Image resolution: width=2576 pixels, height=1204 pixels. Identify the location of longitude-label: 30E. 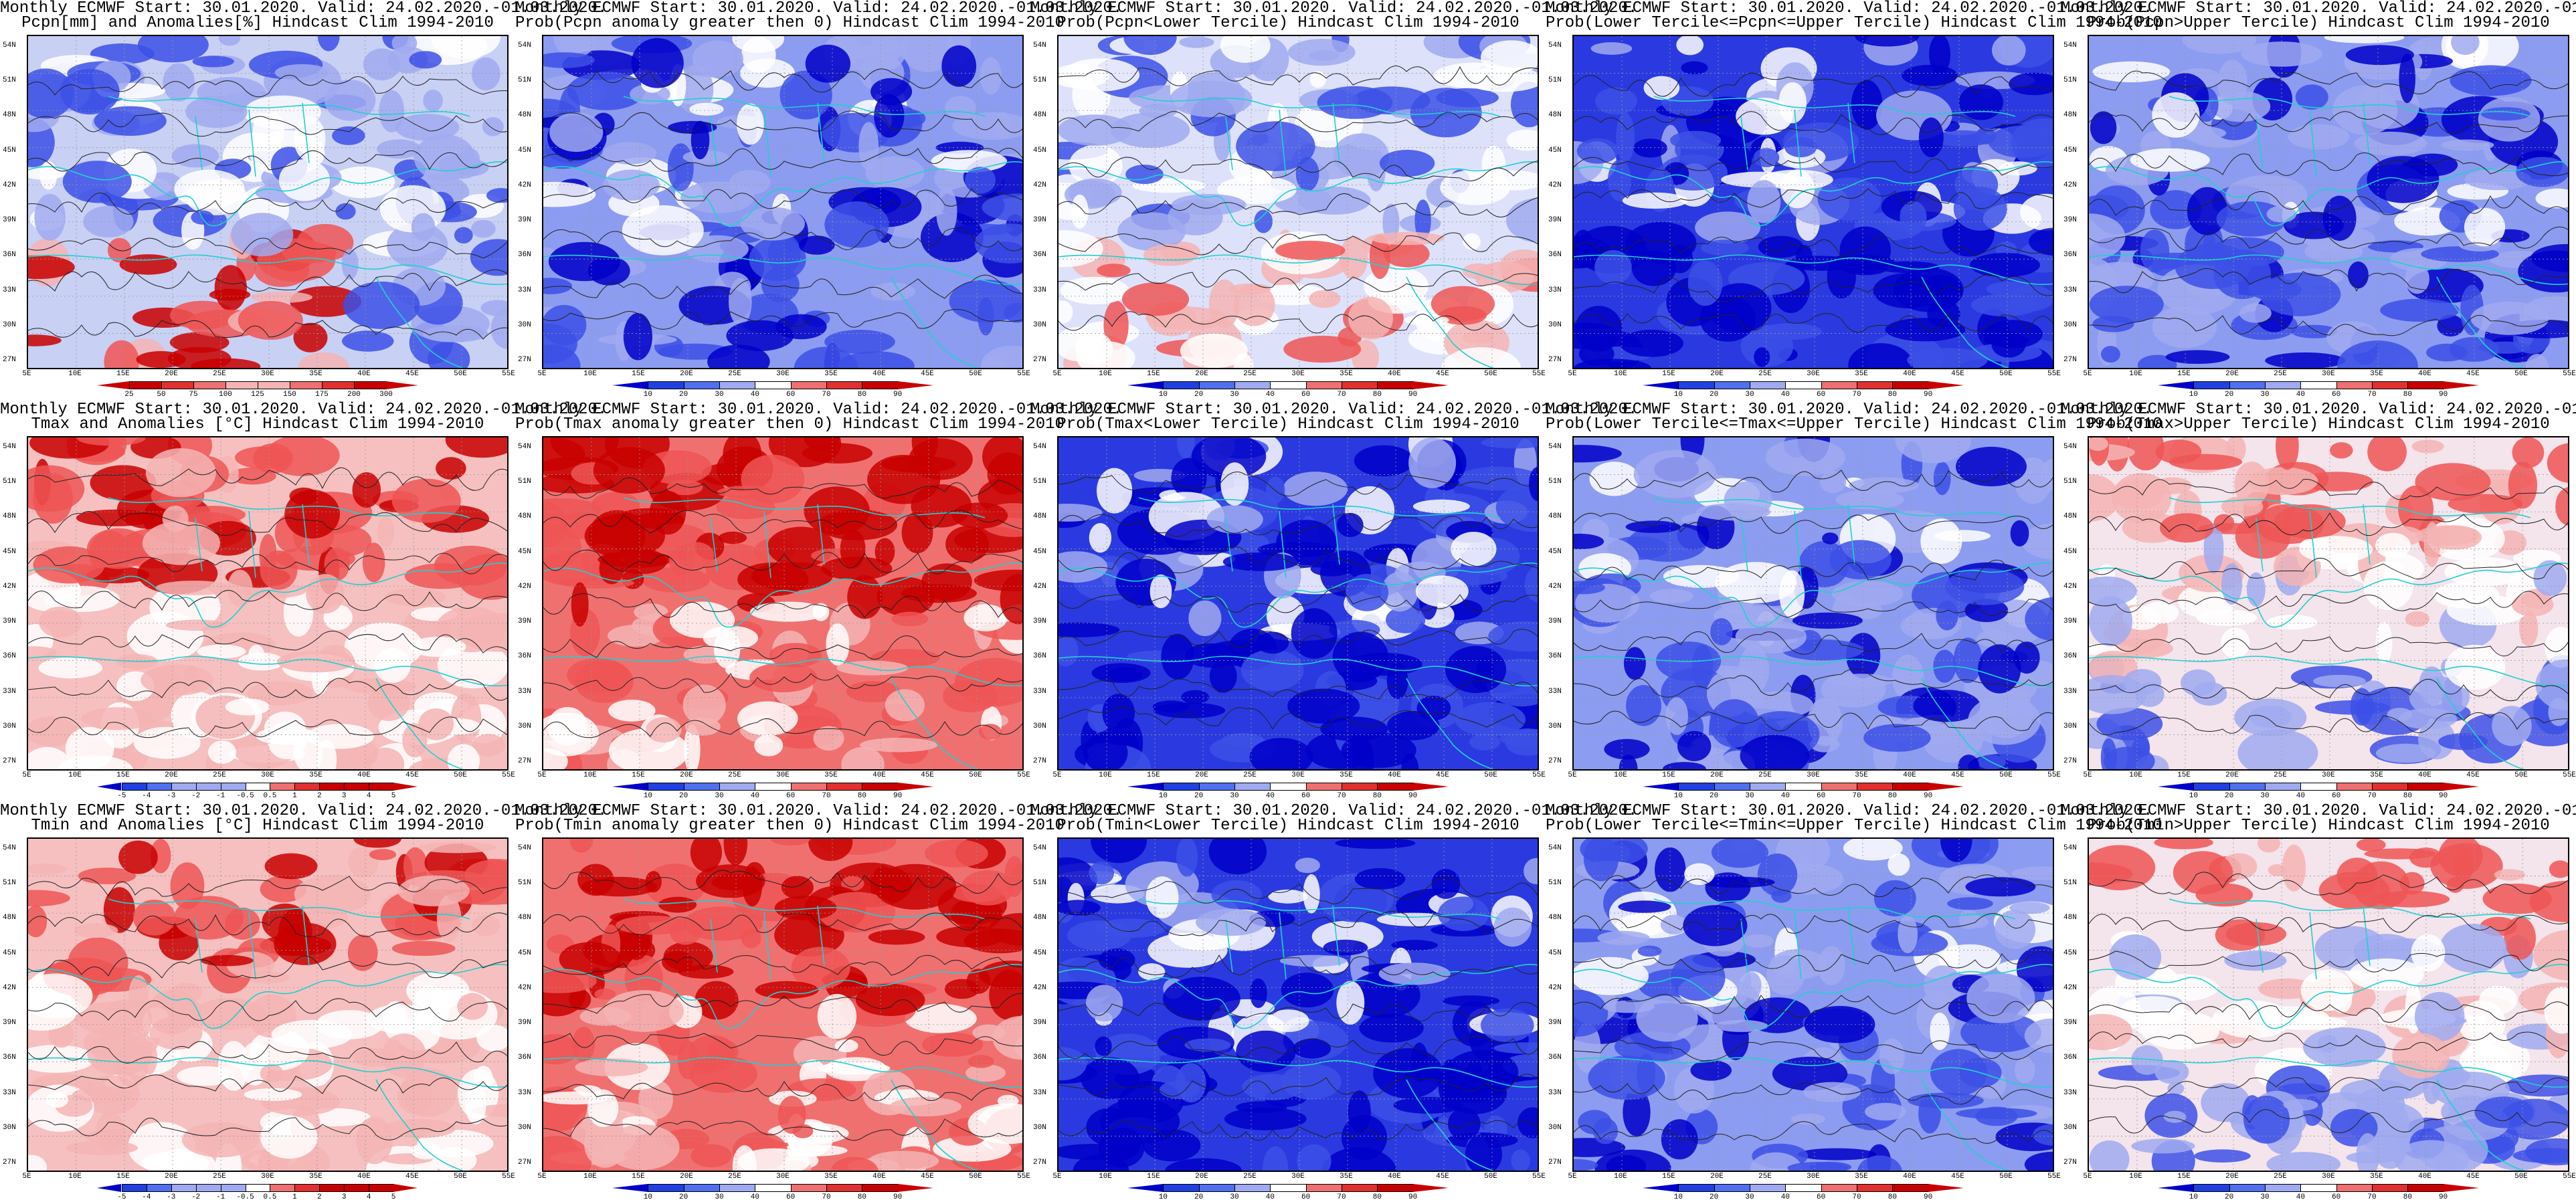
(2328, 374).